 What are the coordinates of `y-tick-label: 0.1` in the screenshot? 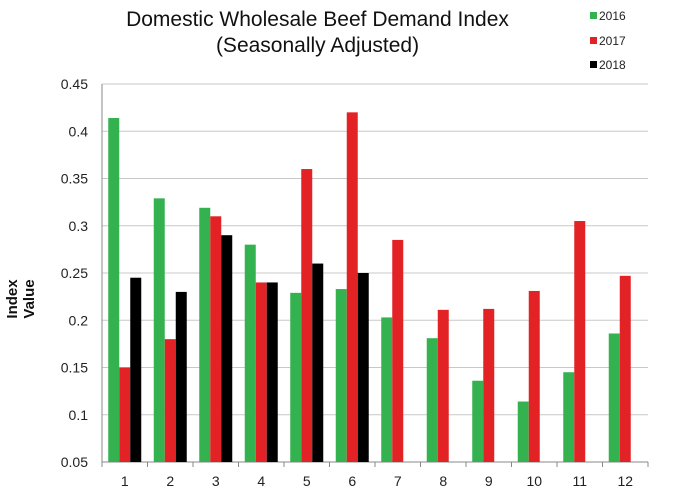 It's located at (79, 415).